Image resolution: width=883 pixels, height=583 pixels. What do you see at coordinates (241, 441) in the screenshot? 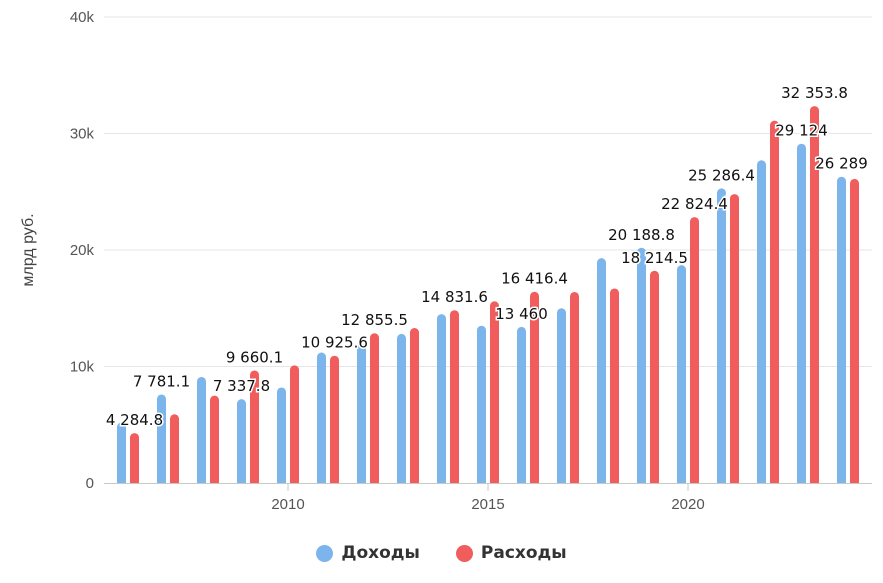
I see `bar-income-2009` at bounding box center [241, 441].